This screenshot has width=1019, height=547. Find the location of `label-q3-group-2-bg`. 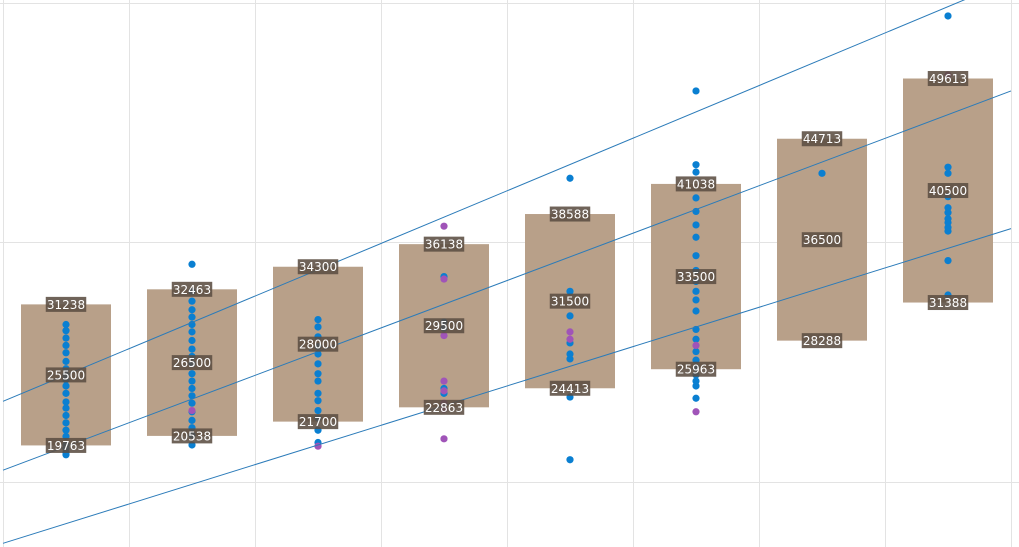

label-q3-group-2-bg is located at coordinates (192, 289).